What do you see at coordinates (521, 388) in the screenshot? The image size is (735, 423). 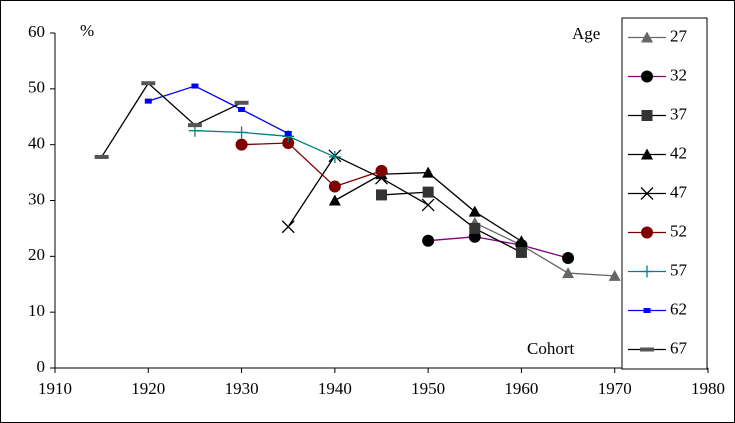 I see `x-tick-label: 1960` at bounding box center [521, 388].